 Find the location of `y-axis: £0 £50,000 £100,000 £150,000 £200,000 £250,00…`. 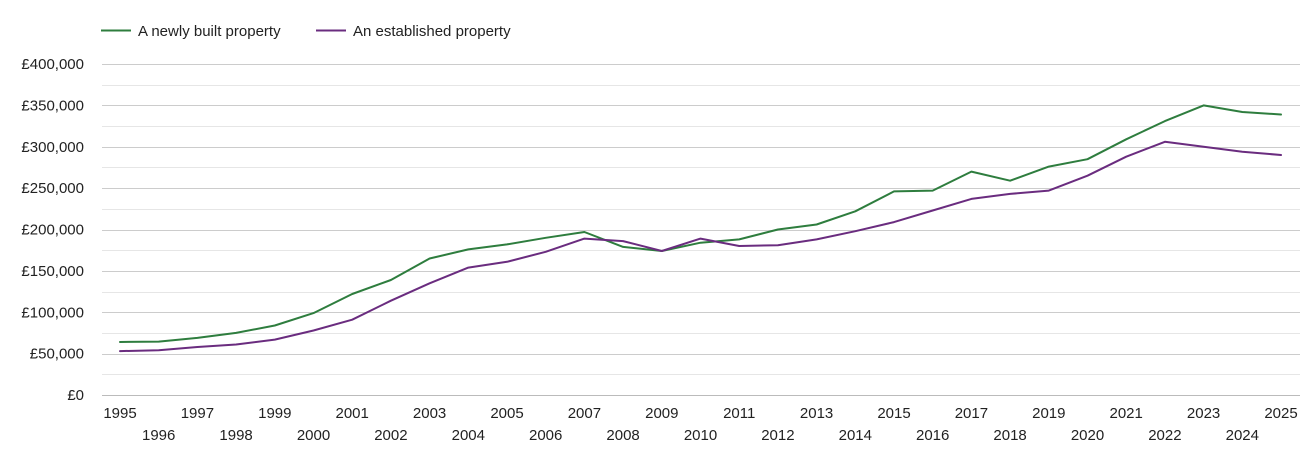

y-axis: £0 £50,000 £100,000 £150,000 £200,000 £250,00… is located at coordinates (52, 230).